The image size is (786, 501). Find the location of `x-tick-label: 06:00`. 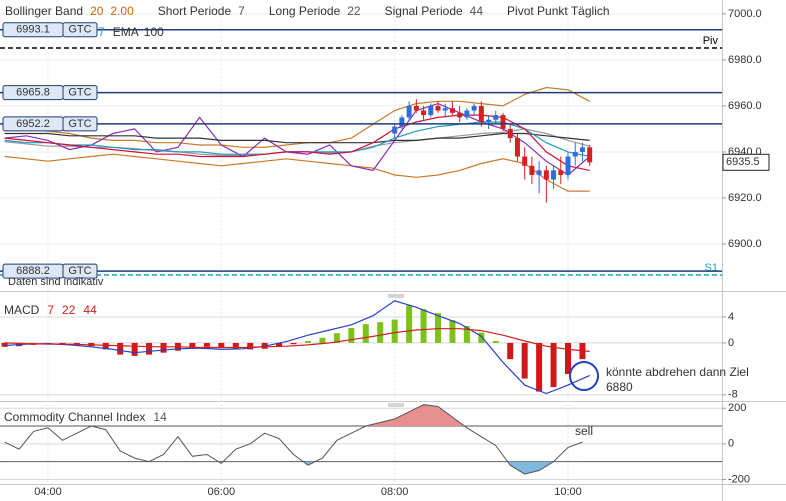

x-tick-label: 06:00 is located at coordinates (222, 492).